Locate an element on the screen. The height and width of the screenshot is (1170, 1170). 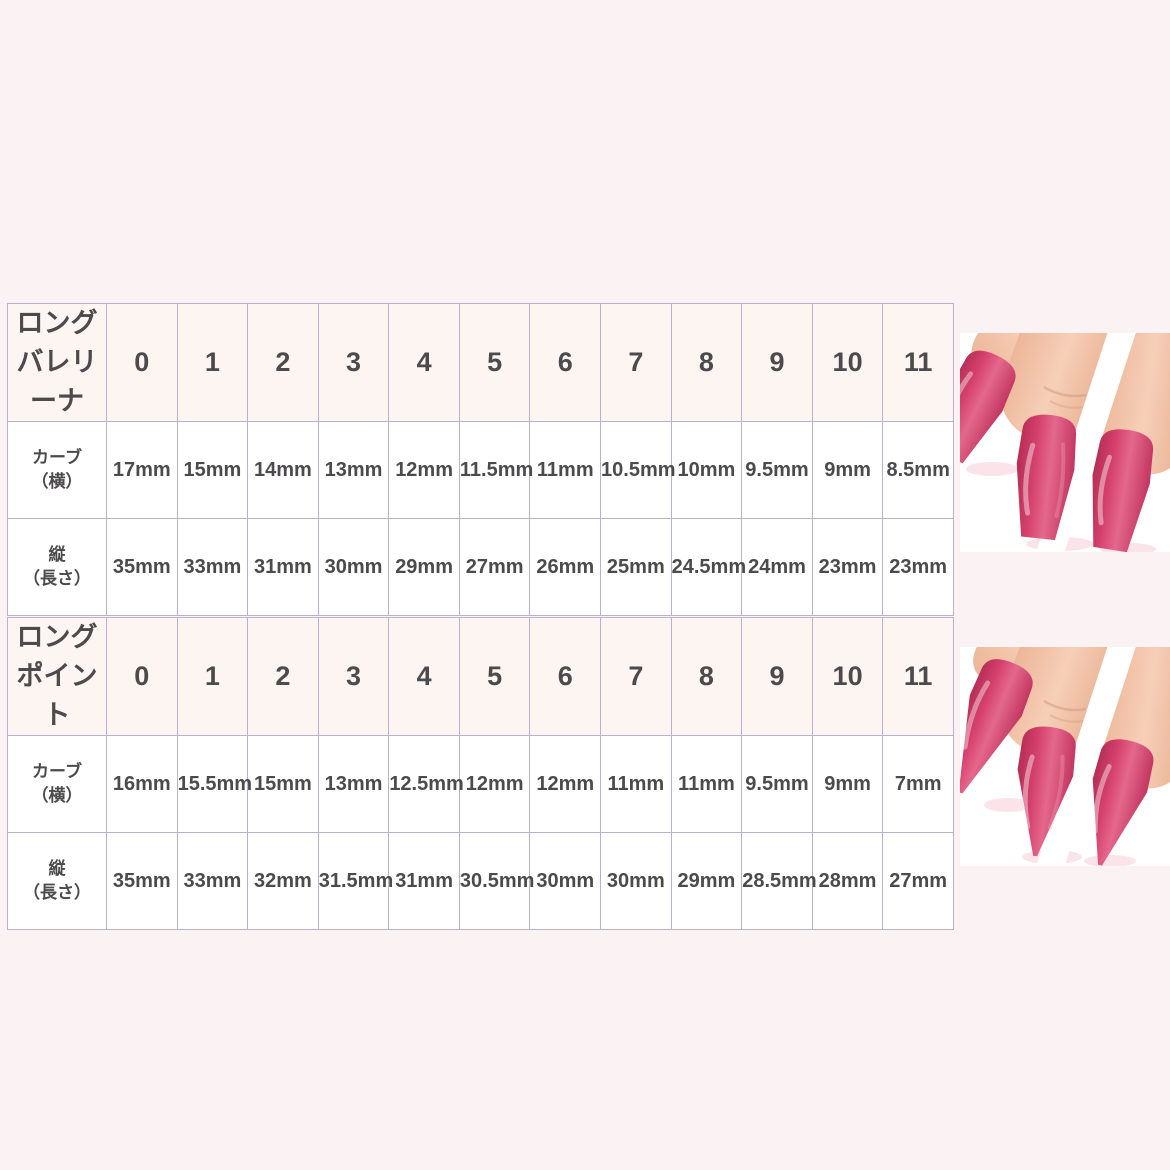
length-value-cell: 28.5mm is located at coordinates (779, 881).